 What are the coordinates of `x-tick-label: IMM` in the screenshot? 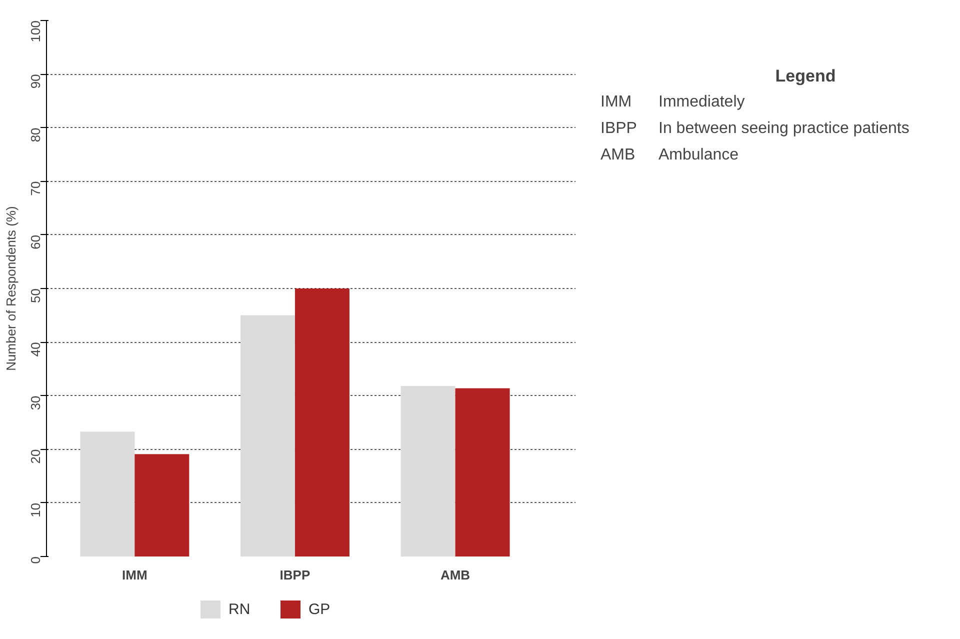 It's located at (135, 575).